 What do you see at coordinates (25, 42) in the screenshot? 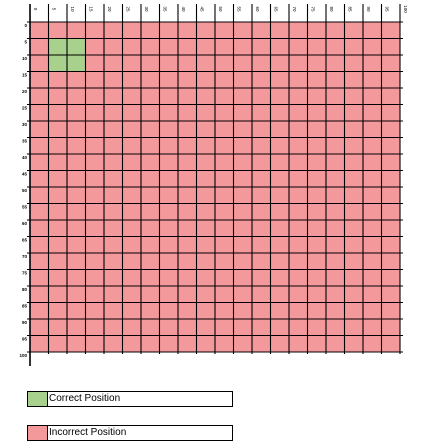
I see `y-tick-label: 5` at bounding box center [25, 42].